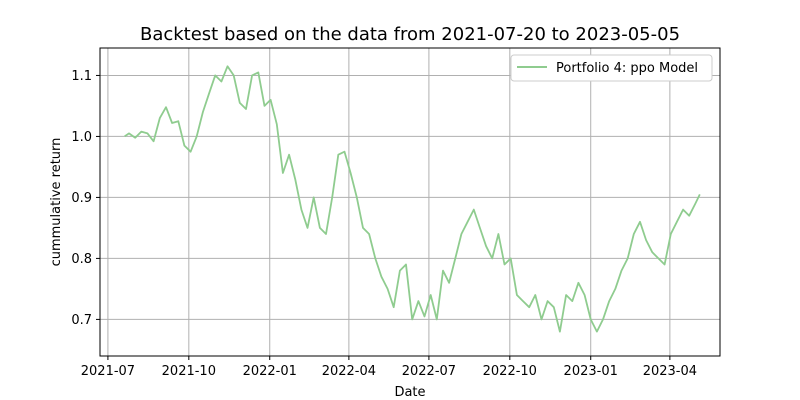 This screenshot has width=800, height=400. What do you see at coordinates (81, 137) in the screenshot?
I see `y-tick-label: 1.0` at bounding box center [81, 137].